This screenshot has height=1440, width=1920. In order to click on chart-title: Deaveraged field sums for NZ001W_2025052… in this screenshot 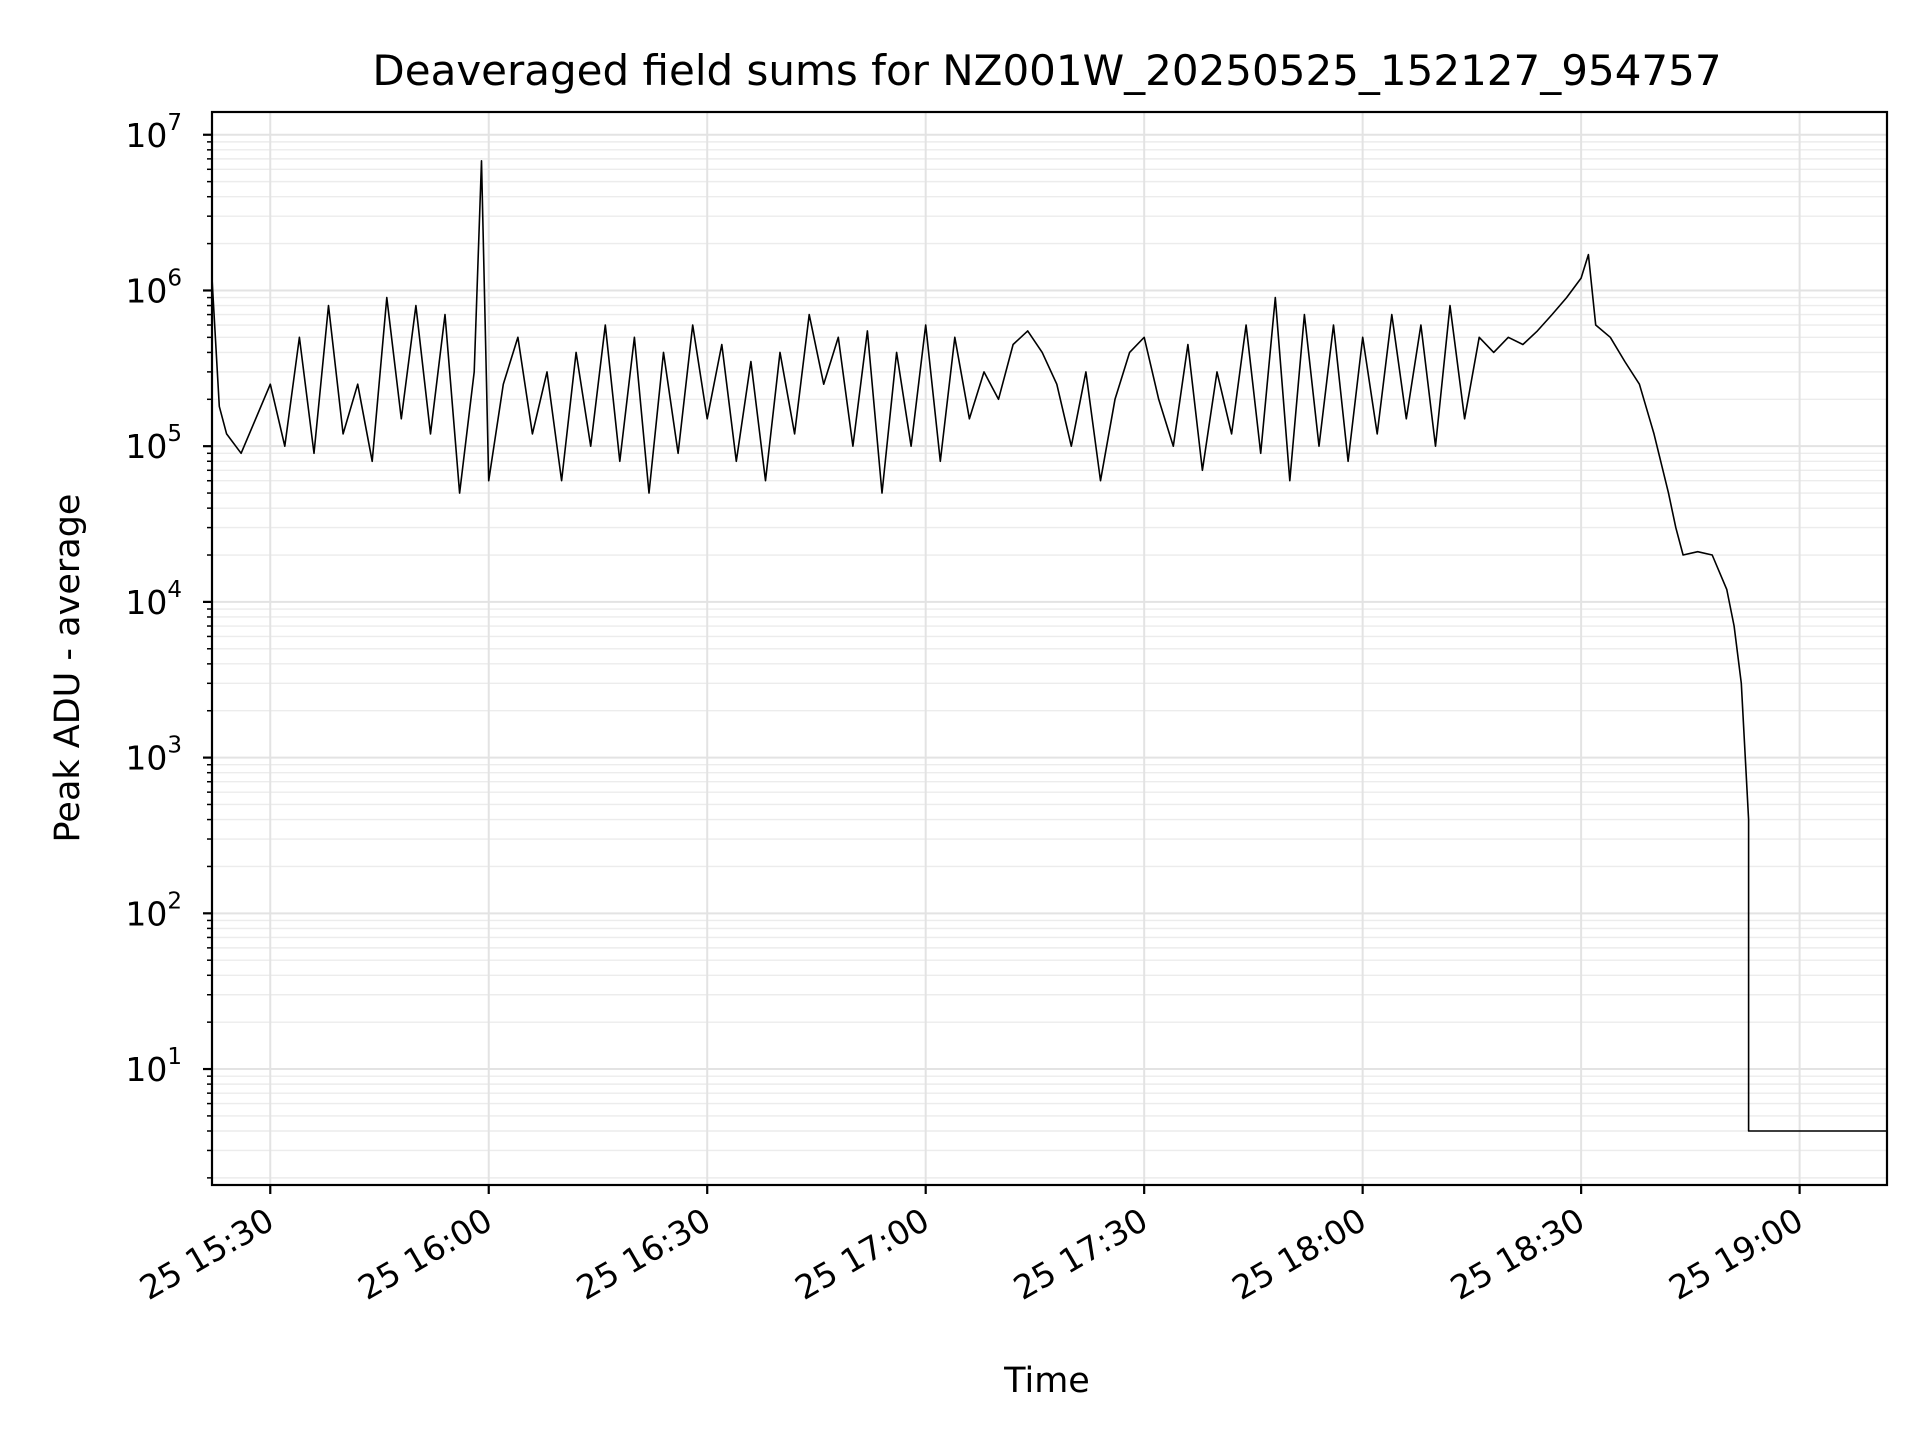, I will do `click(1046, 70)`.